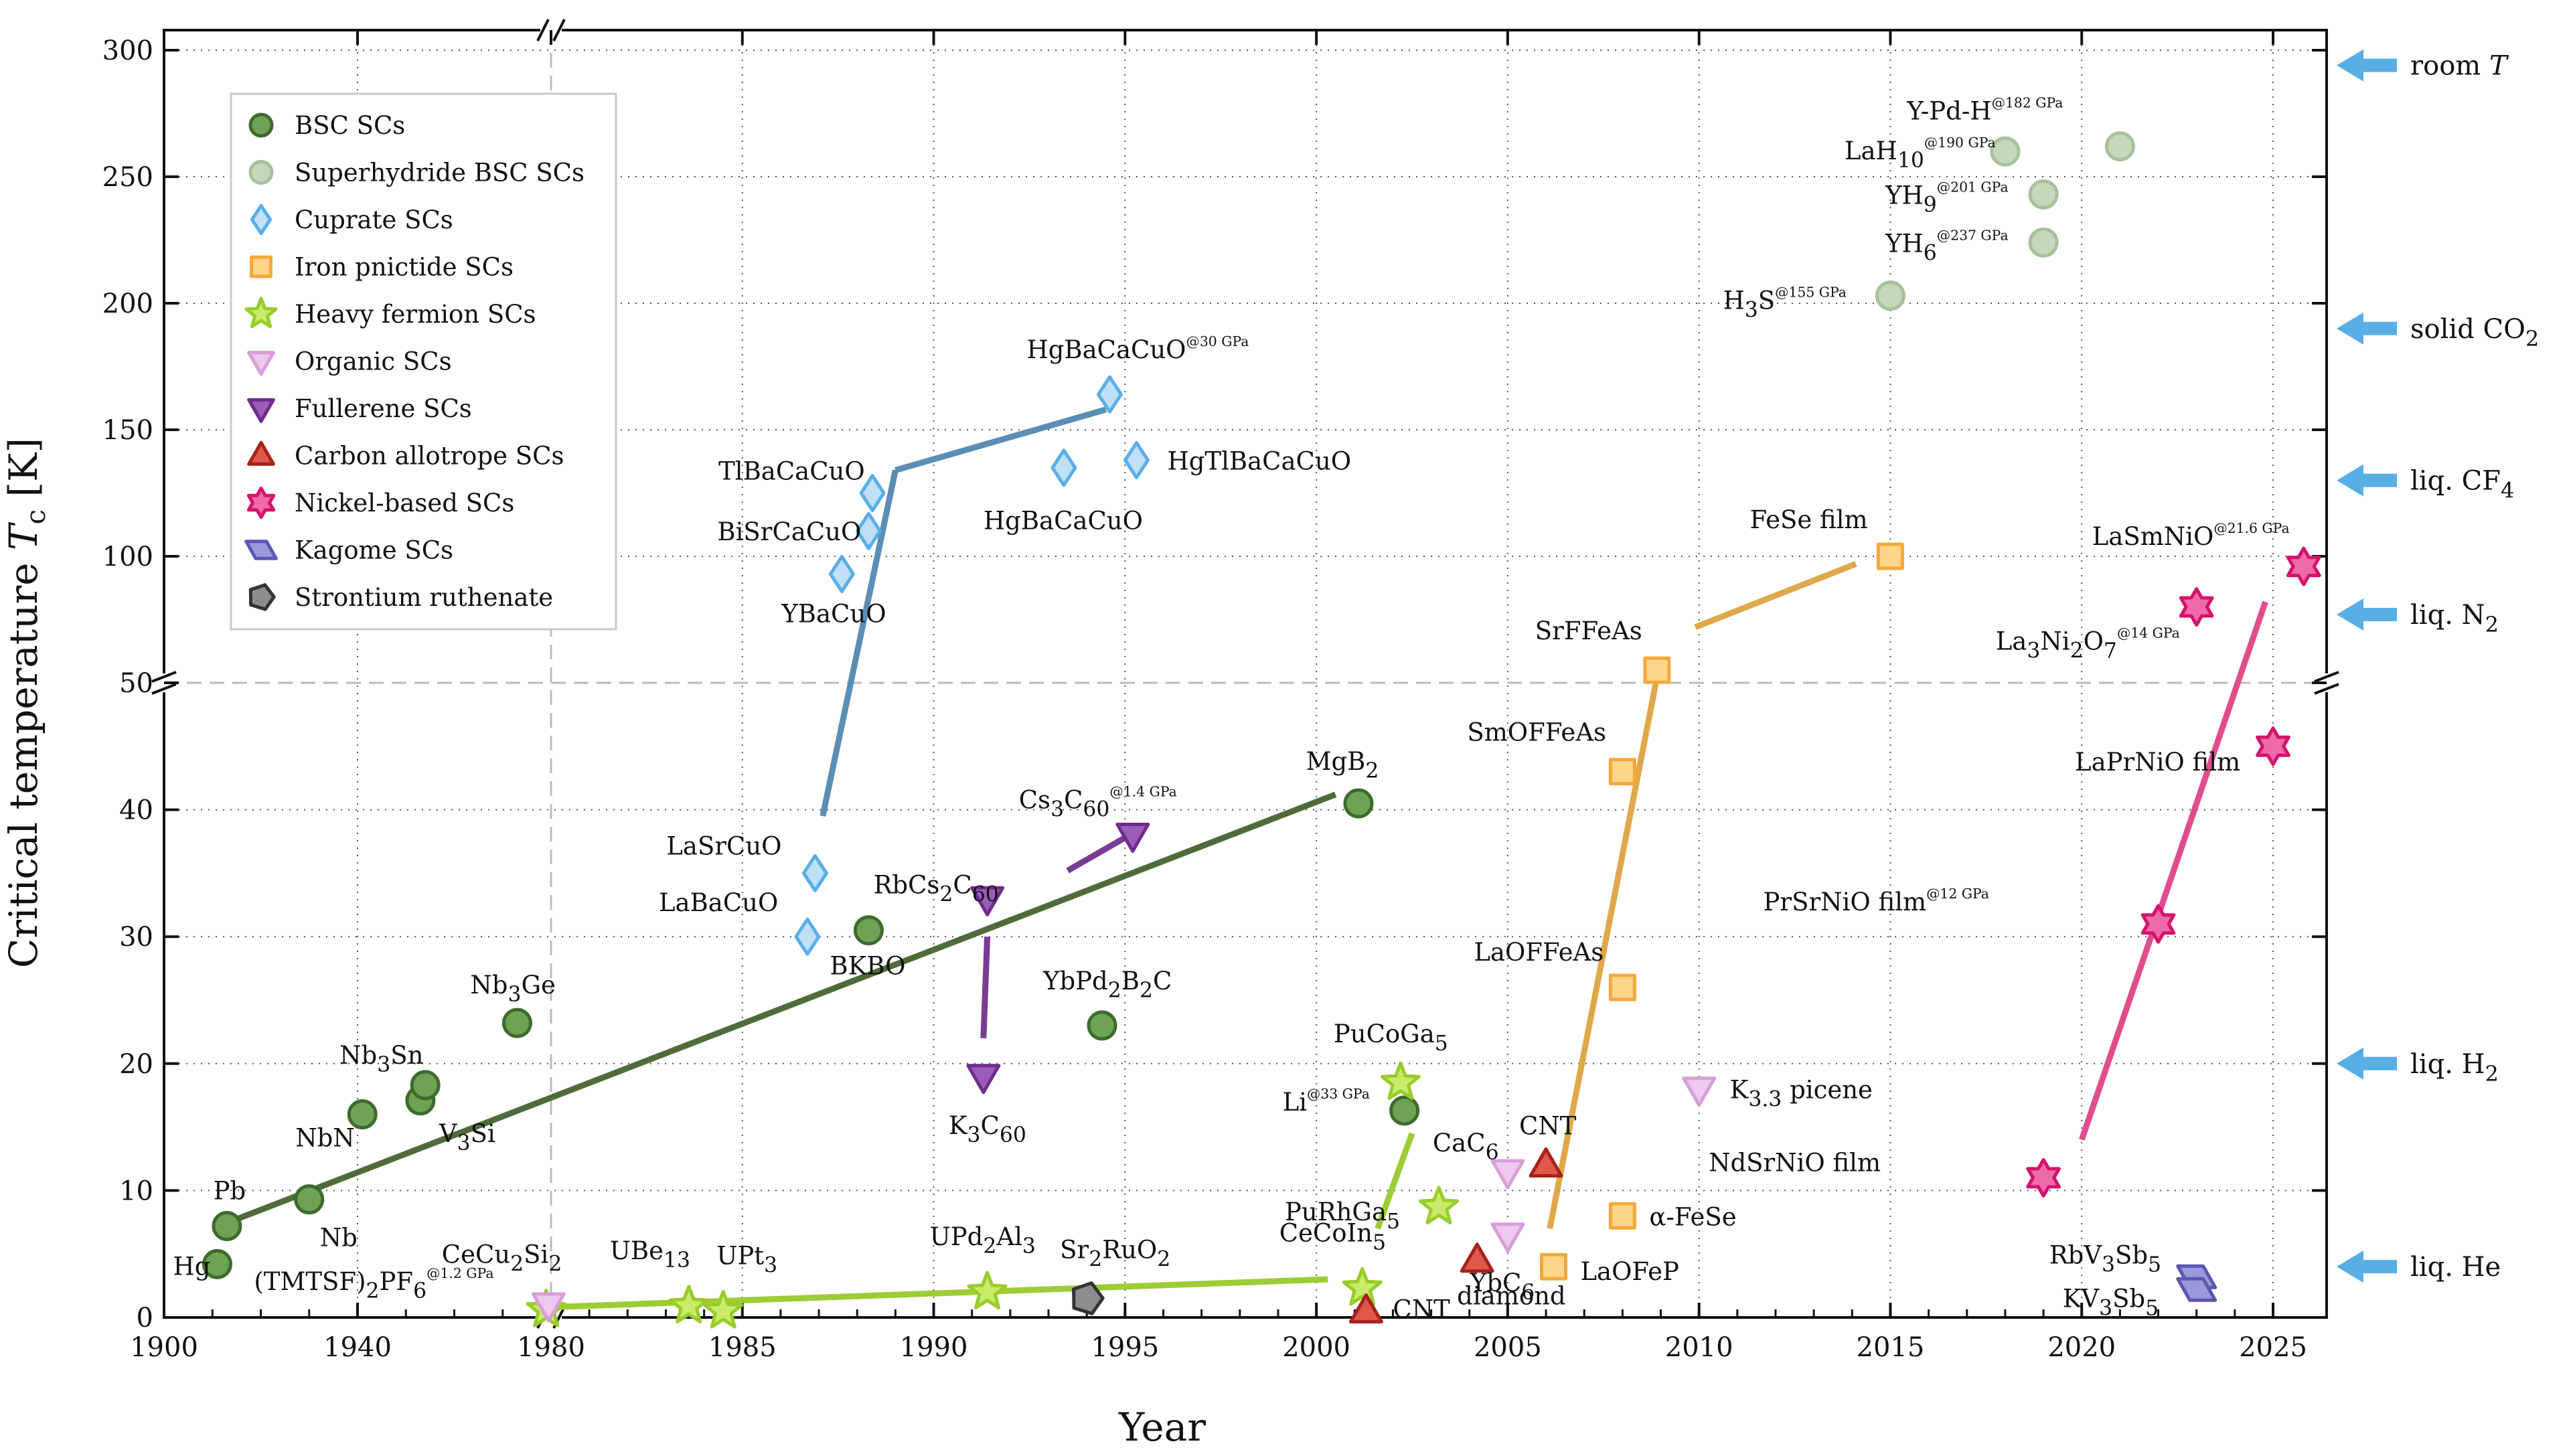 Image resolution: width=2571 pixels, height=1456 pixels. I want to click on legend-marker-cuprate-scs, so click(261, 220).